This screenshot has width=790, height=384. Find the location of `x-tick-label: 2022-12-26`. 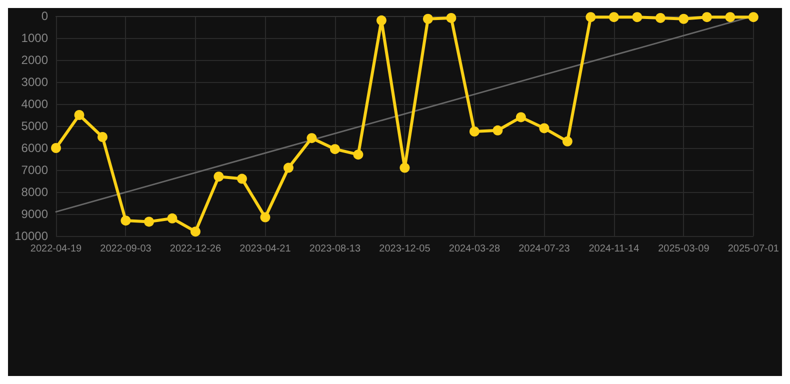

x-tick-label: 2022-12-26 is located at coordinates (196, 249).